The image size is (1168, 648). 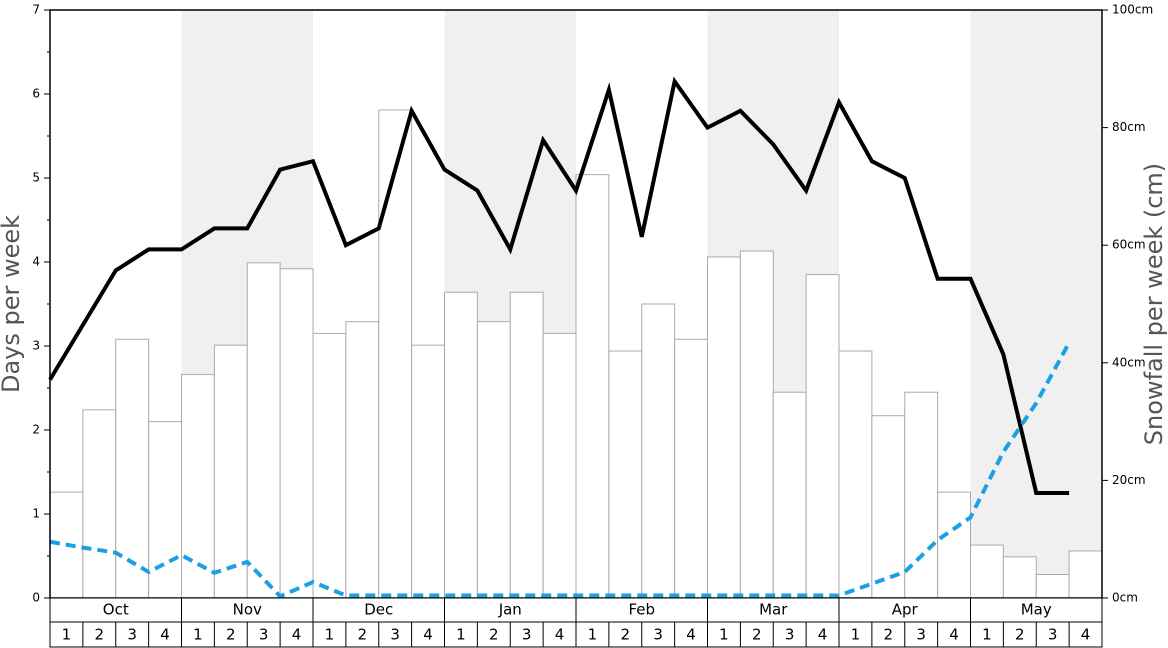 I want to click on y-tick-label: 4, so click(x=36, y=262).